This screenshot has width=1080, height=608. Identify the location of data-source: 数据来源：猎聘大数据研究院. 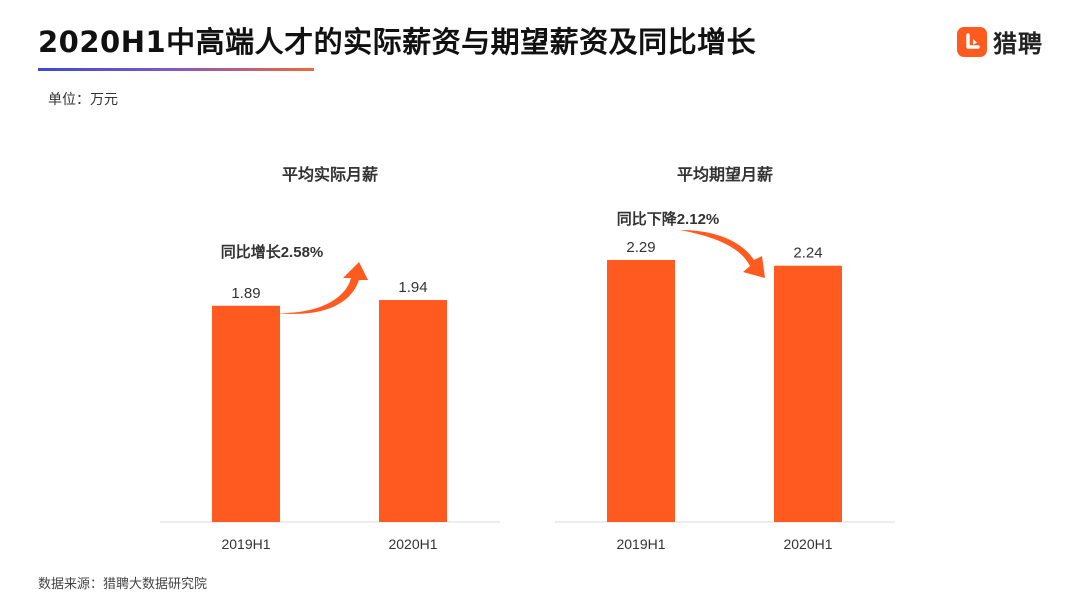
(123, 584).